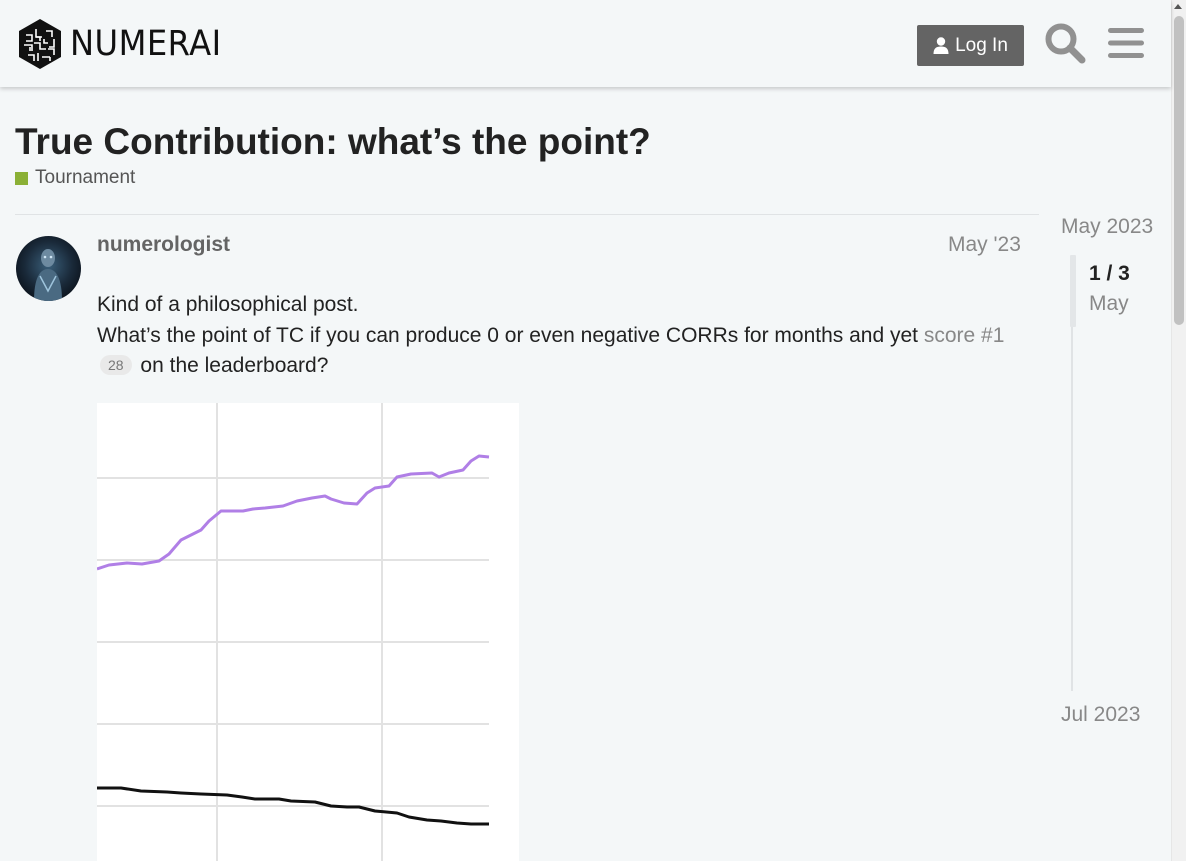 Image resolution: width=1186 pixels, height=861 pixels. I want to click on timeline-start-date: May 2023, so click(1107, 226).